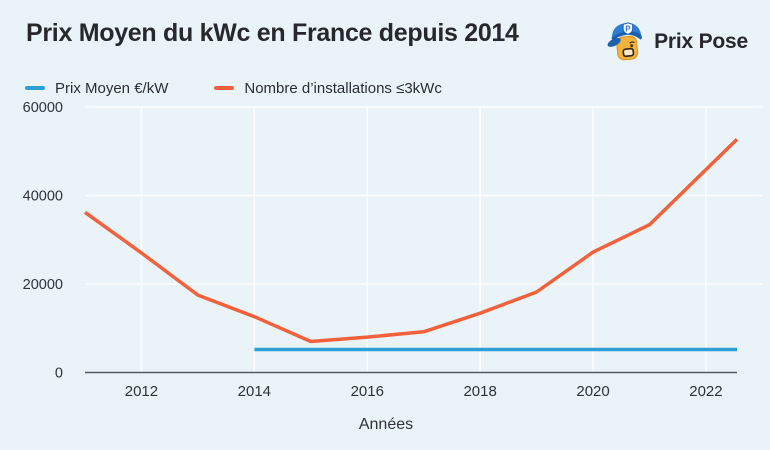 The width and height of the screenshot is (770, 450). Describe the element at coordinates (386, 424) in the screenshot. I see `x-axis-title: Années` at that location.